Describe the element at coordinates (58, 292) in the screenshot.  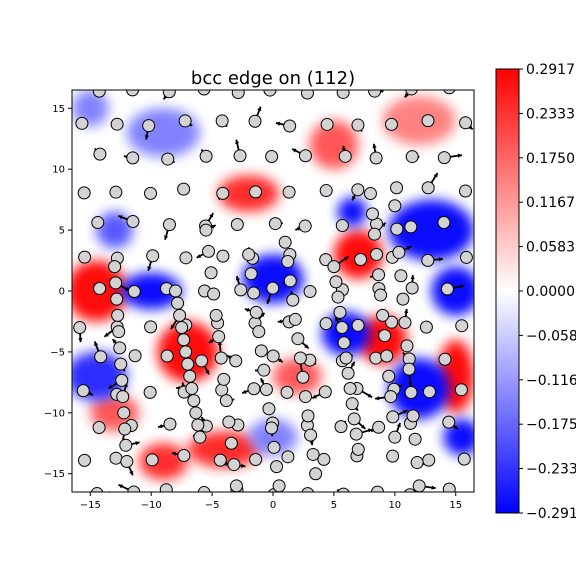
I see `y-axis: −15 −10 −5 0 5 10 15` at that location.